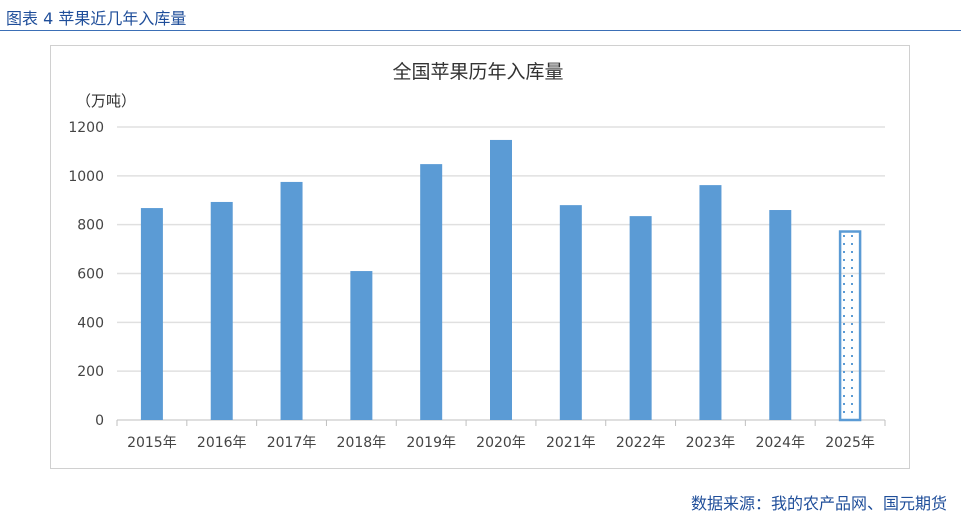  I want to click on y-axis-label: （万吨）, so click(106, 101).